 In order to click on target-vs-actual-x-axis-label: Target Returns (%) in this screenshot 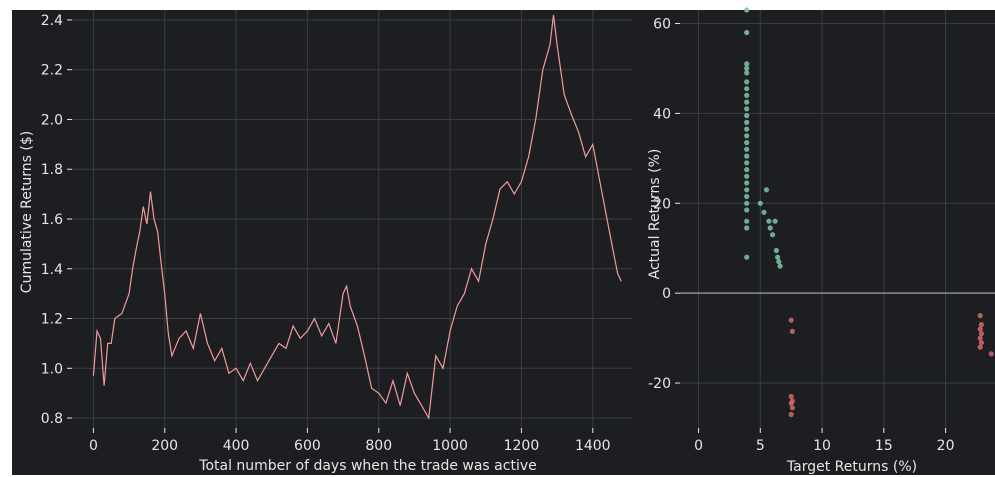, I will do `click(851, 467)`.